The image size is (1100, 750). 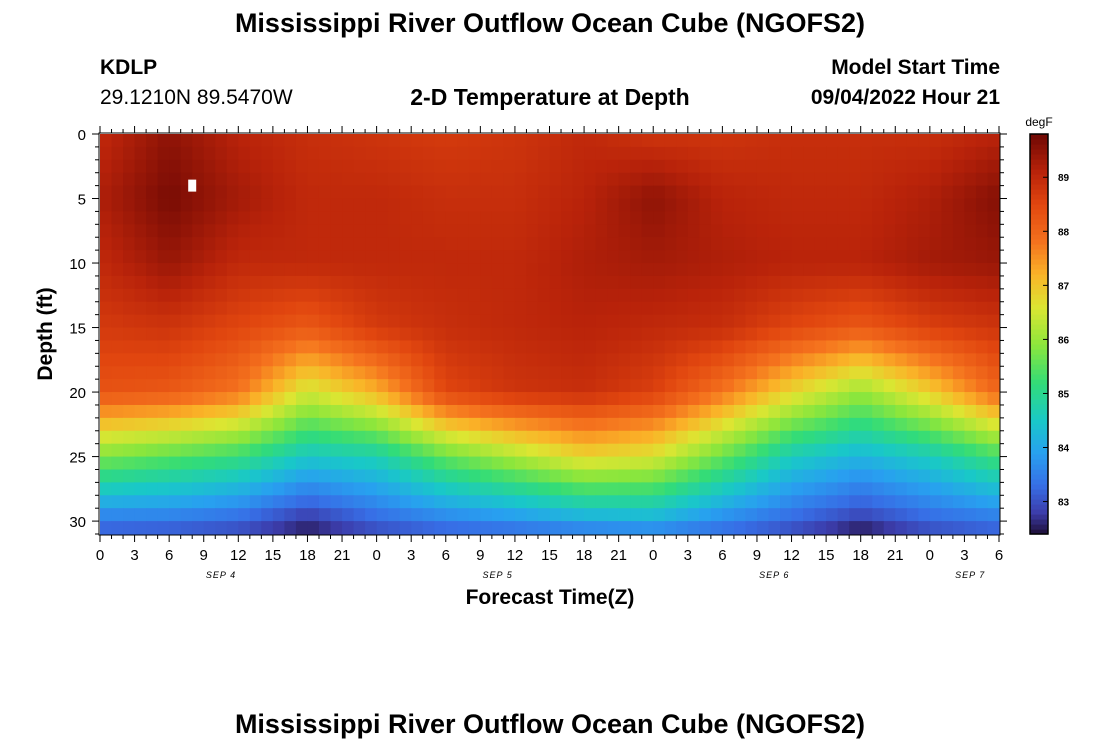 I want to click on date-label: SEP 6, so click(x=774, y=575).